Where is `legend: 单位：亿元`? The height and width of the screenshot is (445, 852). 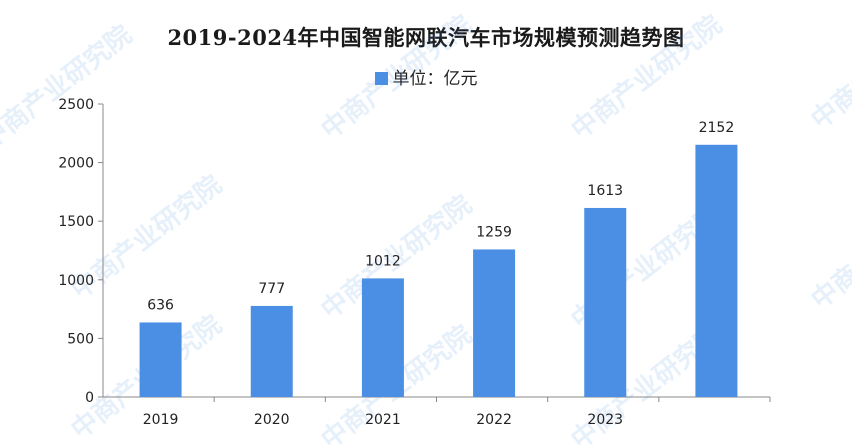 legend: 单位：亿元 is located at coordinates (426, 76).